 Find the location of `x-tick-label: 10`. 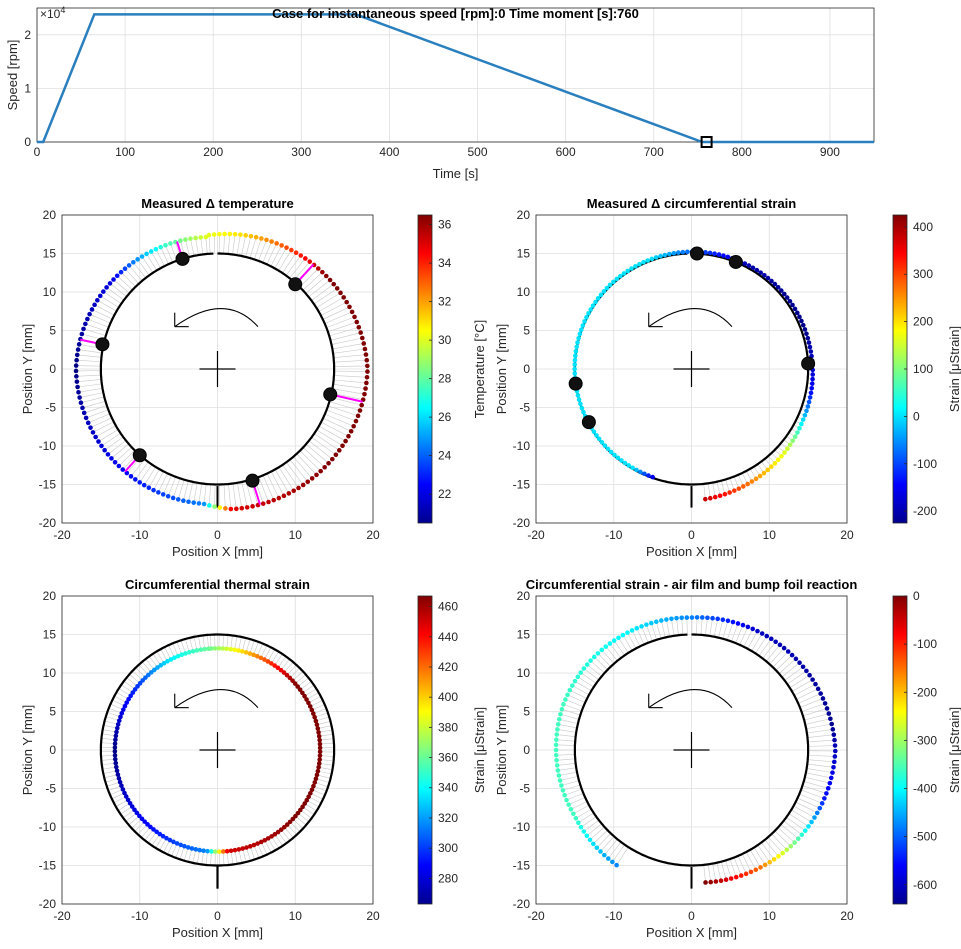

x-tick-label: 10 is located at coordinates (770, 916).